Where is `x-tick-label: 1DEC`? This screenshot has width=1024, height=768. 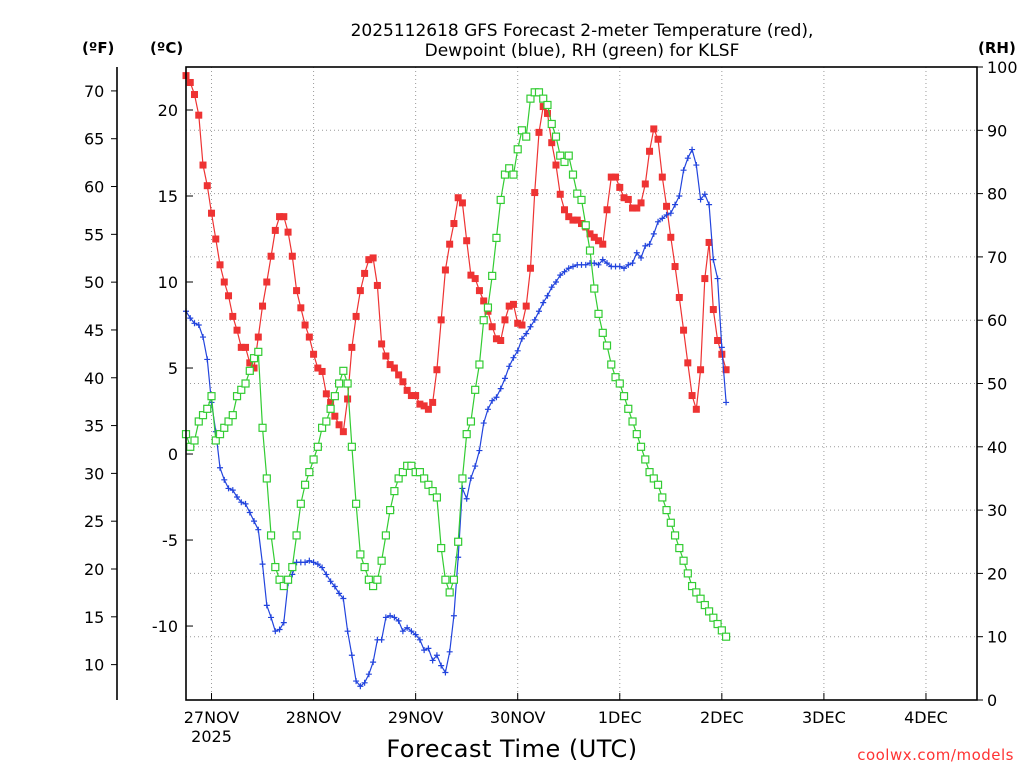
x-tick-label: 1DEC is located at coordinates (620, 717).